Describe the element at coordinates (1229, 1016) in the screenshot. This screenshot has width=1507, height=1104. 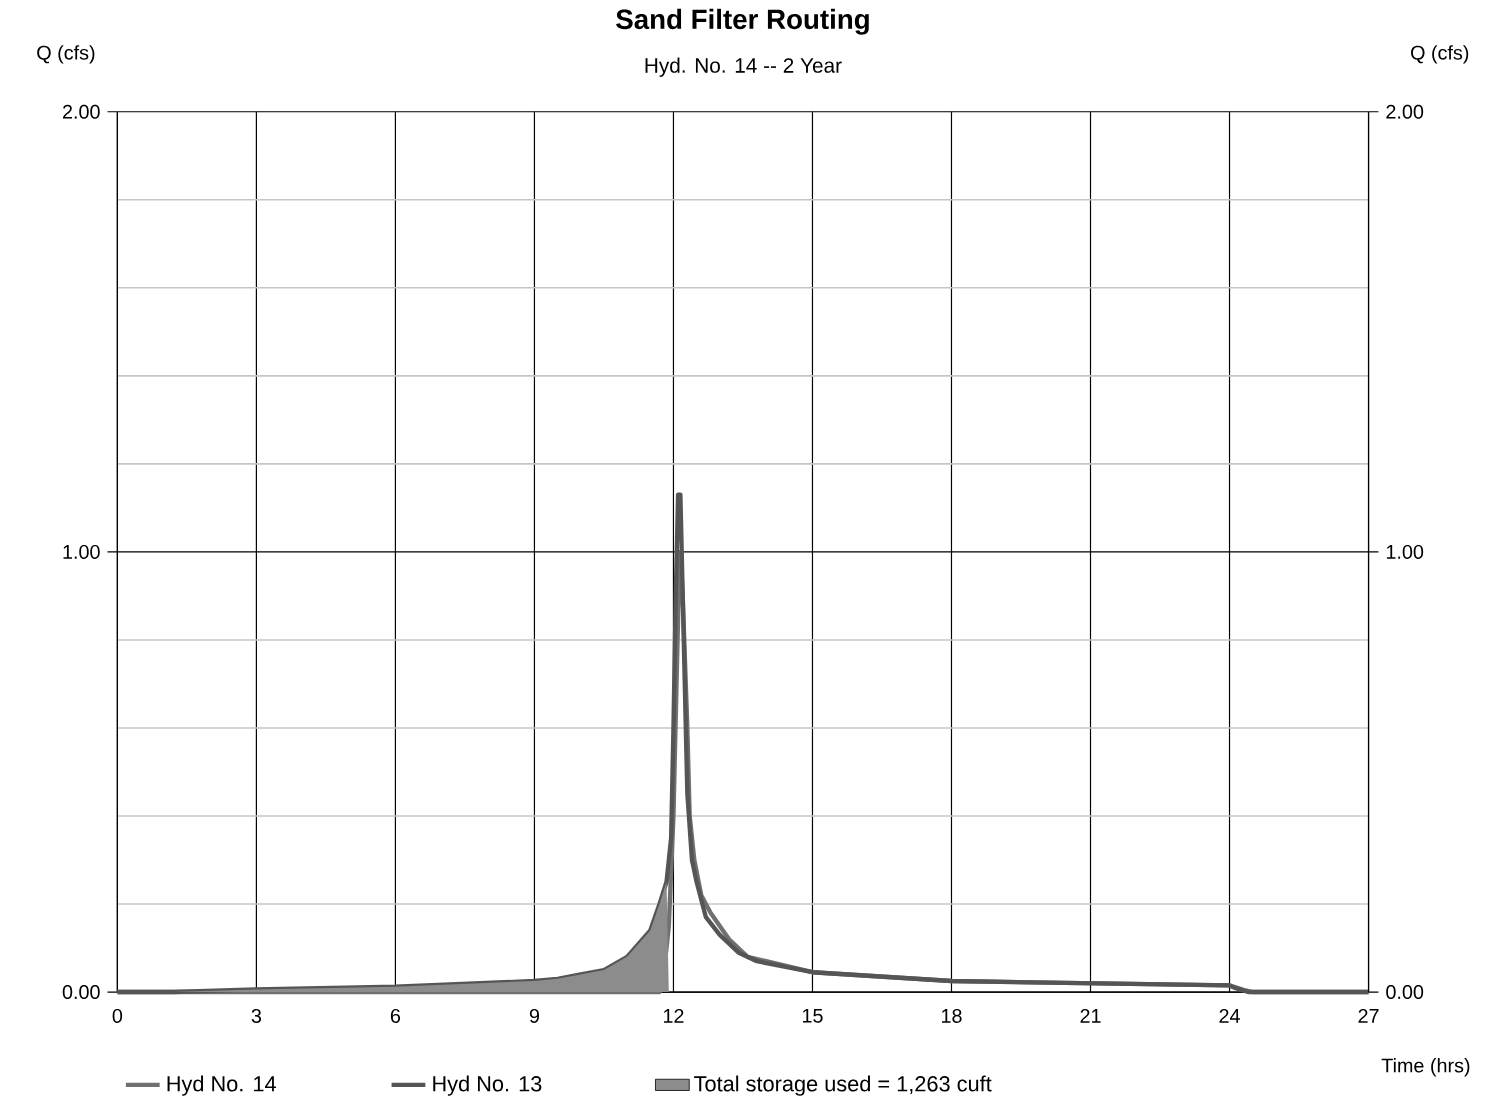
I see `x-tick-label: 24` at that location.